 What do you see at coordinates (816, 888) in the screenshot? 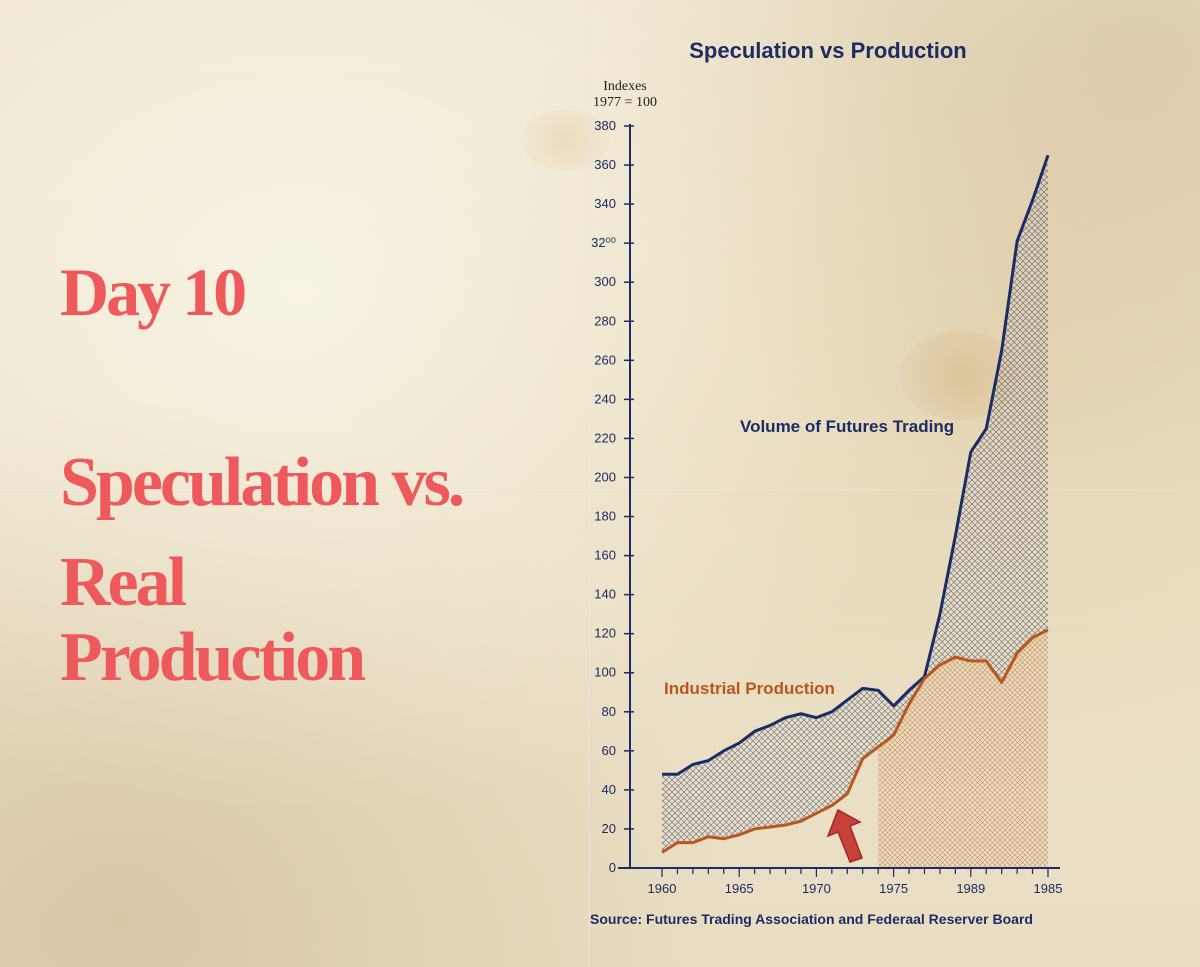
I see `x-tick-label: 1970` at bounding box center [816, 888].